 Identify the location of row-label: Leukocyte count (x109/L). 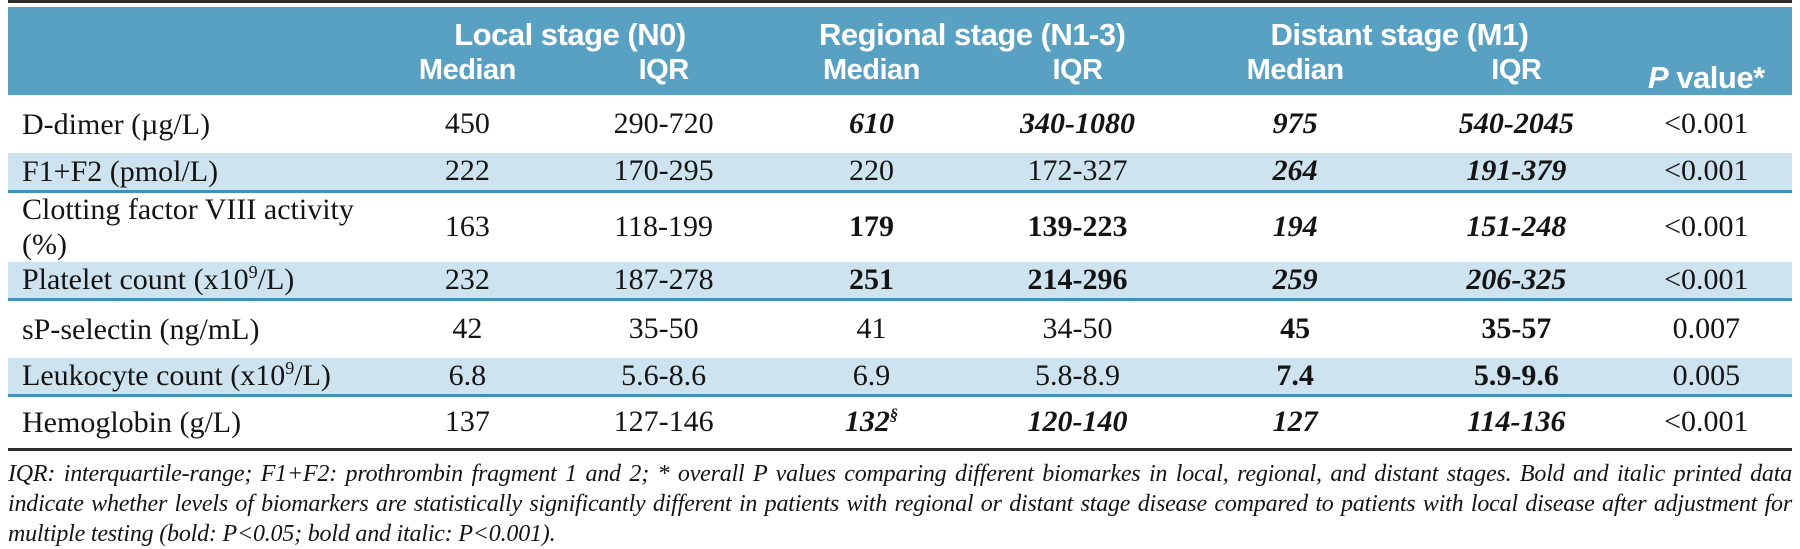
(191, 377).